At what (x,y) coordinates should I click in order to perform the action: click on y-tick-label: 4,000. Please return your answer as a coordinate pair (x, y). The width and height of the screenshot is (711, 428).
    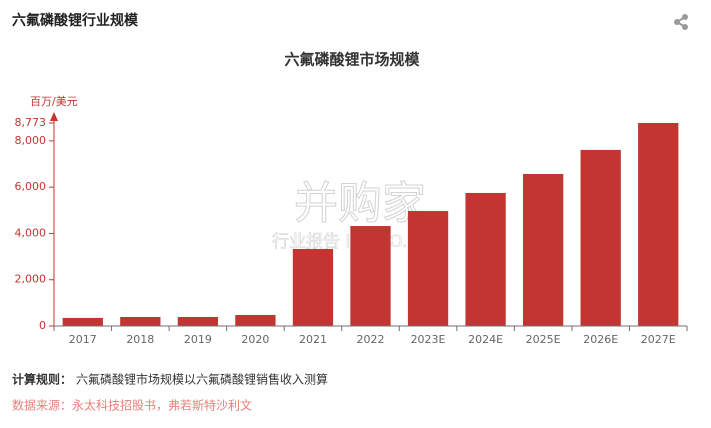
    Looking at the image, I should click on (31, 232).